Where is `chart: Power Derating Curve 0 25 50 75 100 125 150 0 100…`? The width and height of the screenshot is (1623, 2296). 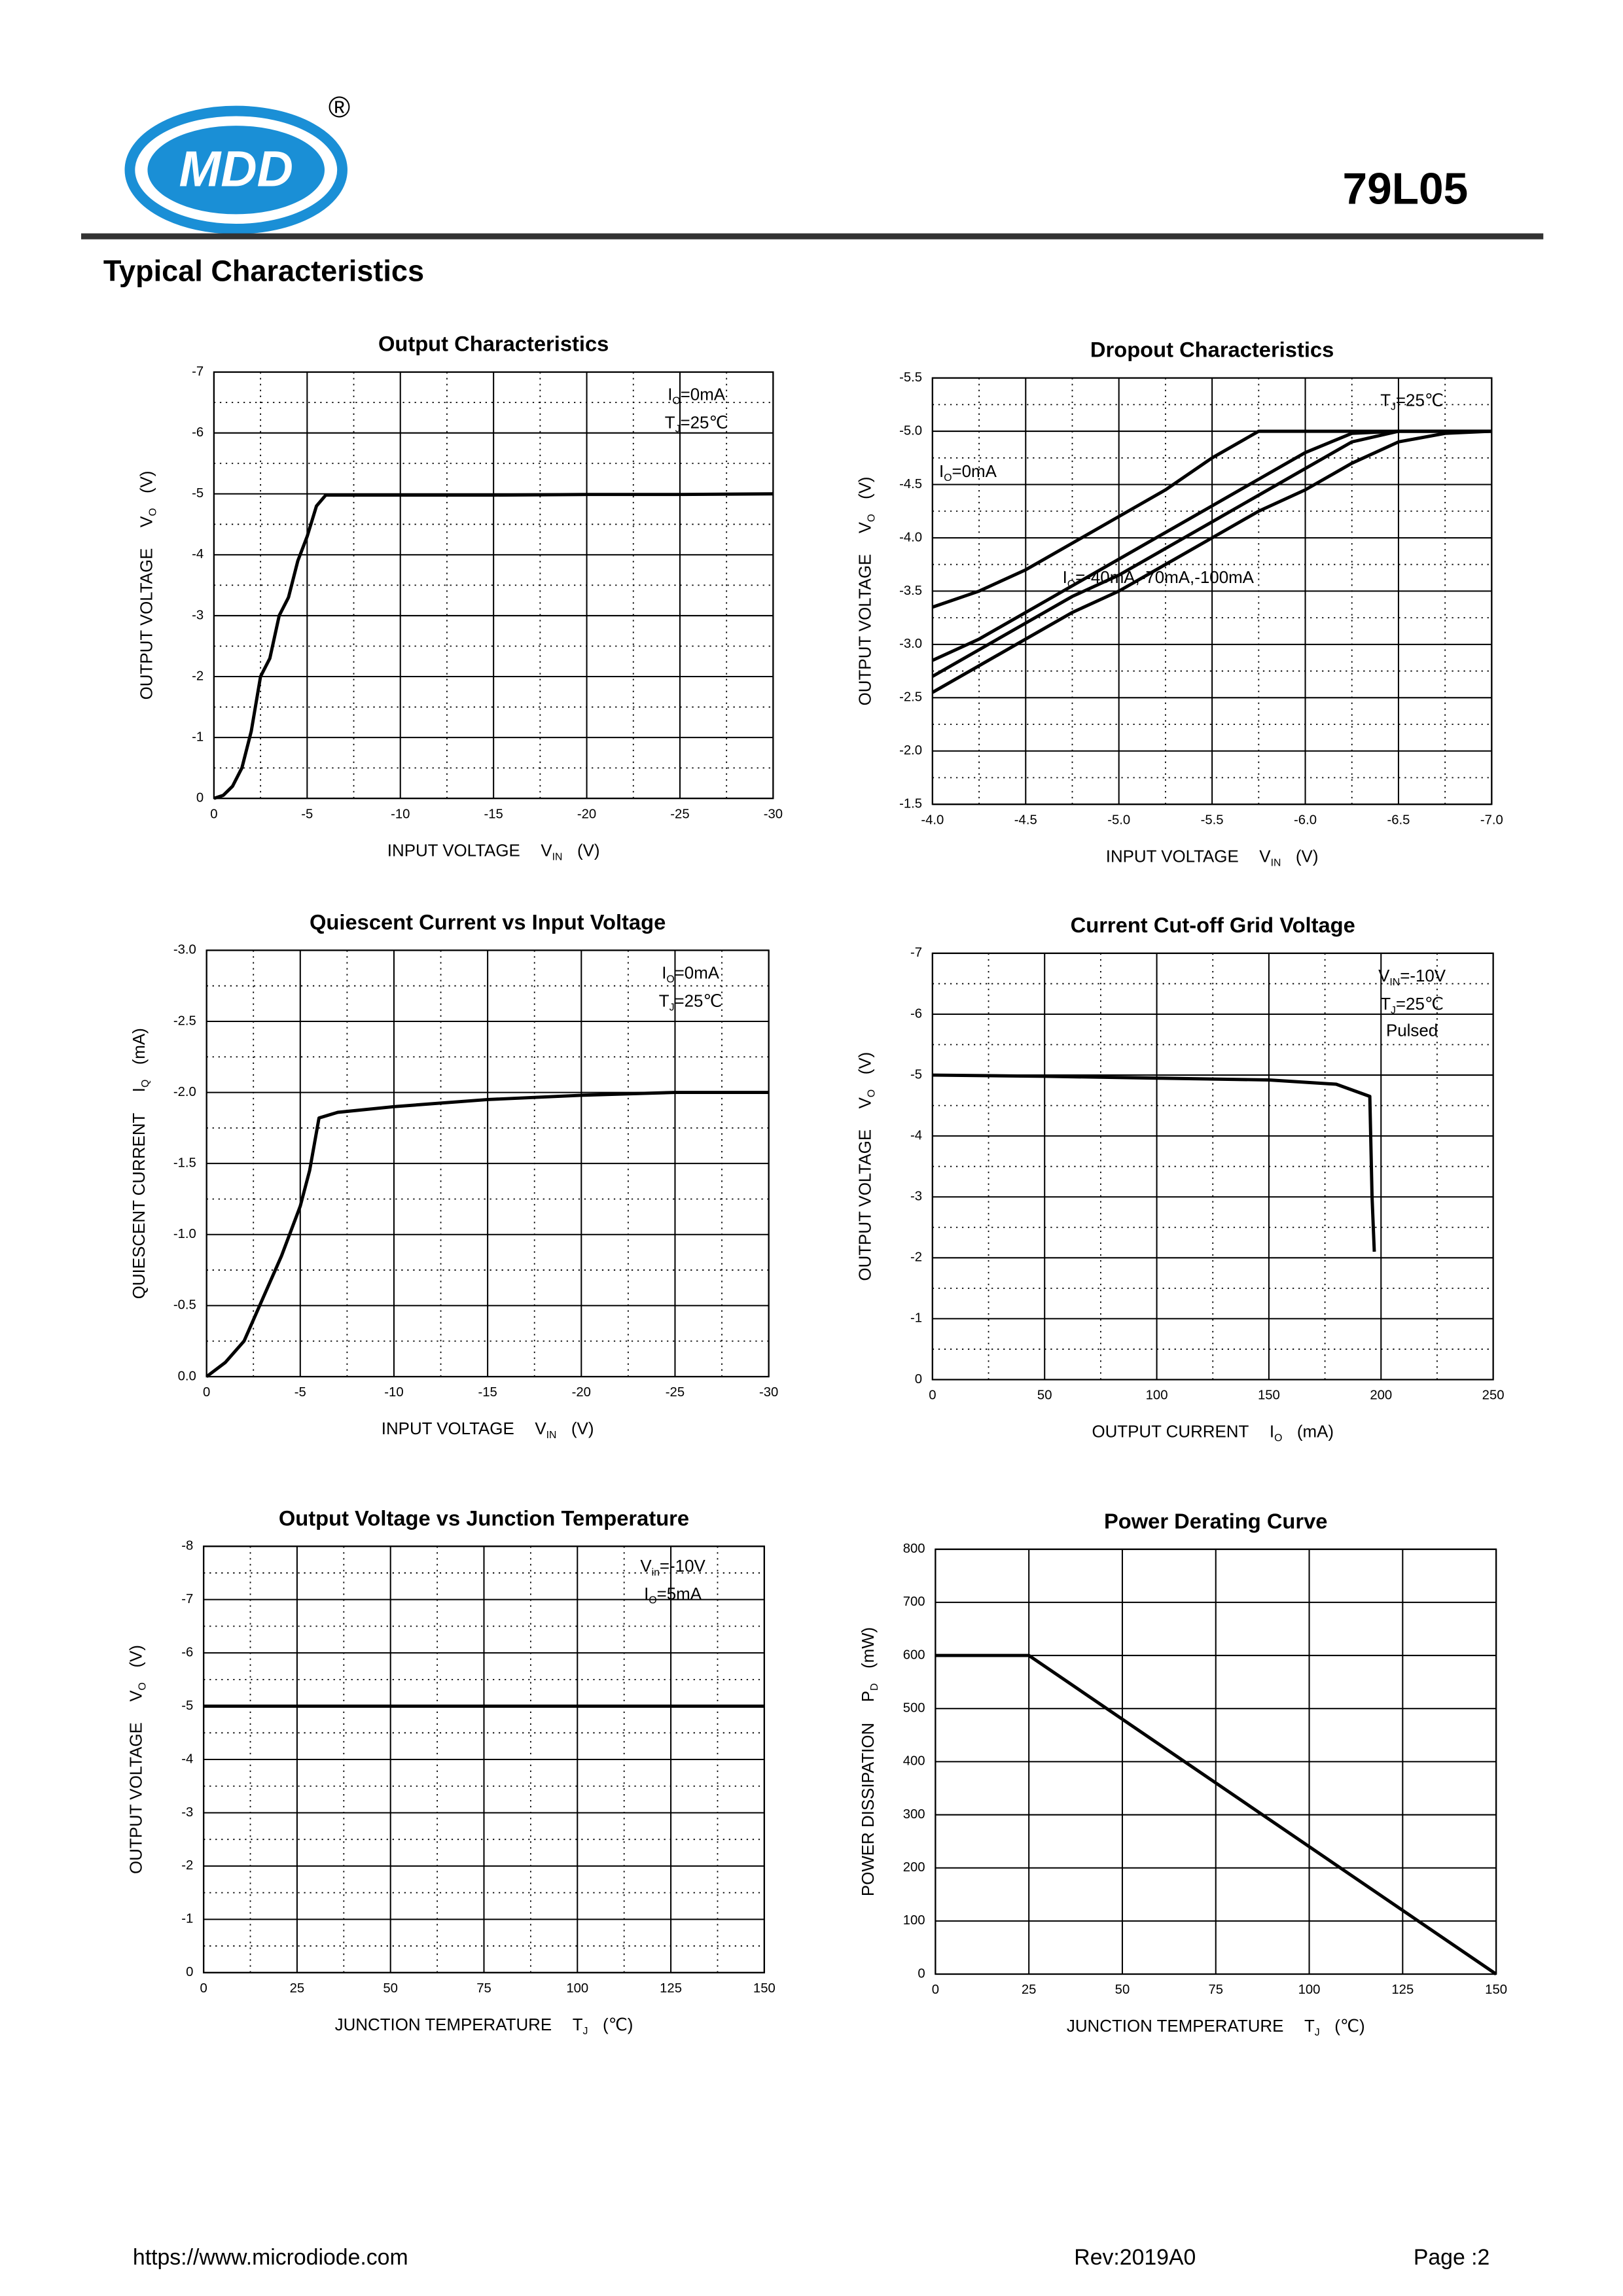
chart: Power Derating Curve 0 25 50 75 100 125 150 0 100… is located at coordinates (1183, 1774).